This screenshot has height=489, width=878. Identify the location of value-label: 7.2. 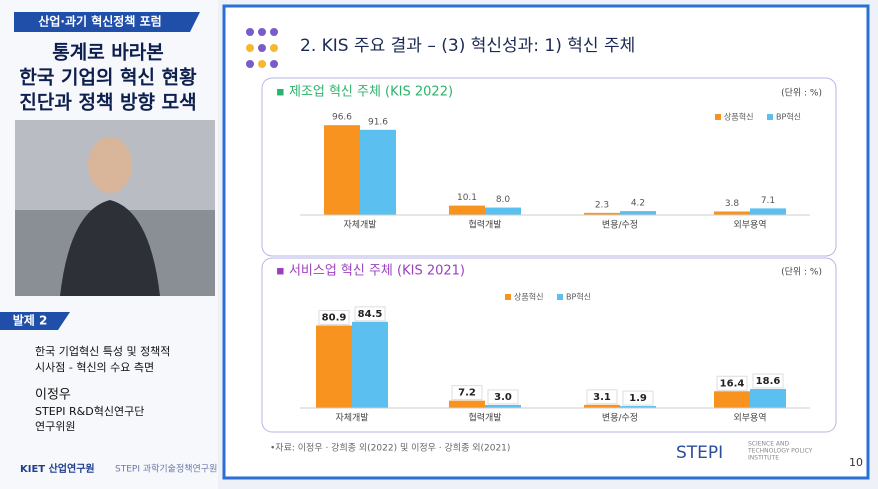
(467, 393).